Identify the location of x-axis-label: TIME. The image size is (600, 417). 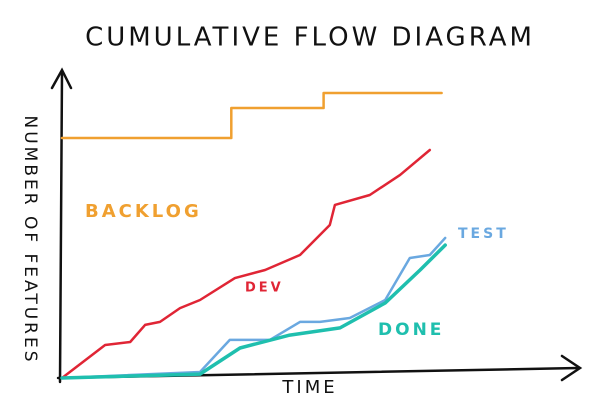
(309, 387).